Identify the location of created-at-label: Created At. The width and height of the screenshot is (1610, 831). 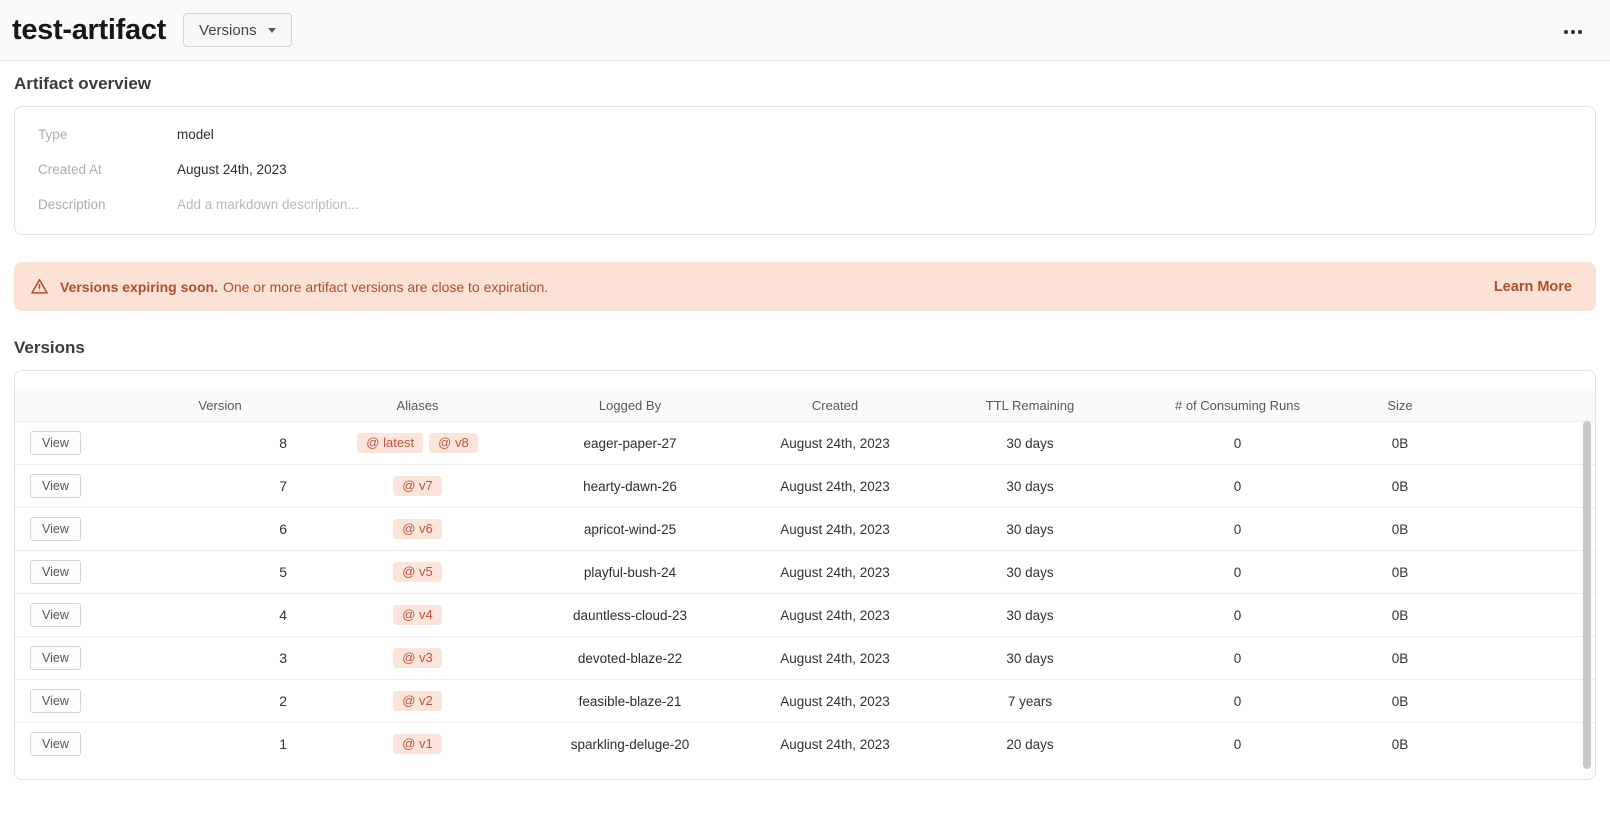
(70, 169).